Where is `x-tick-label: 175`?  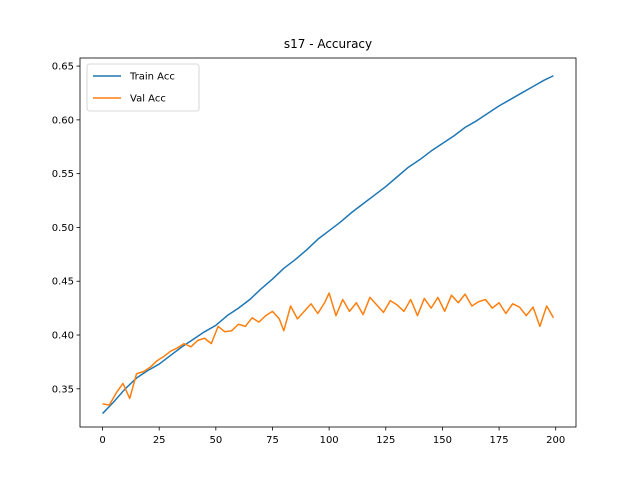 x-tick-label: 175 is located at coordinates (499, 440).